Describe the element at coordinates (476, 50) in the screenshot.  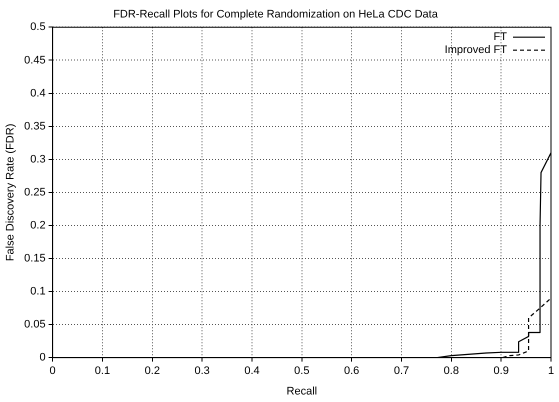
I see `legend-label: Improved FT` at that location.